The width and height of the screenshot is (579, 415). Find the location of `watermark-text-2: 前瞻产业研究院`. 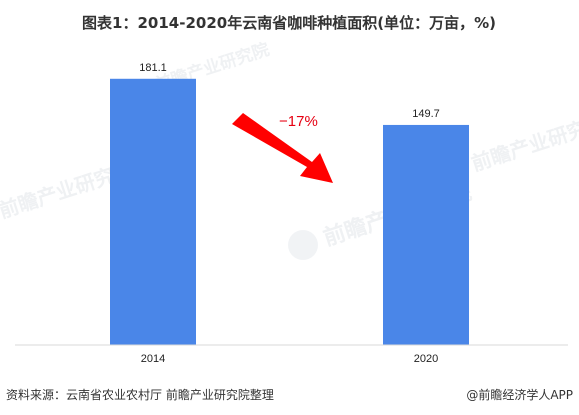

watermark-text-2: 前瞻产业研究院 is located at coordinates (523, 143).